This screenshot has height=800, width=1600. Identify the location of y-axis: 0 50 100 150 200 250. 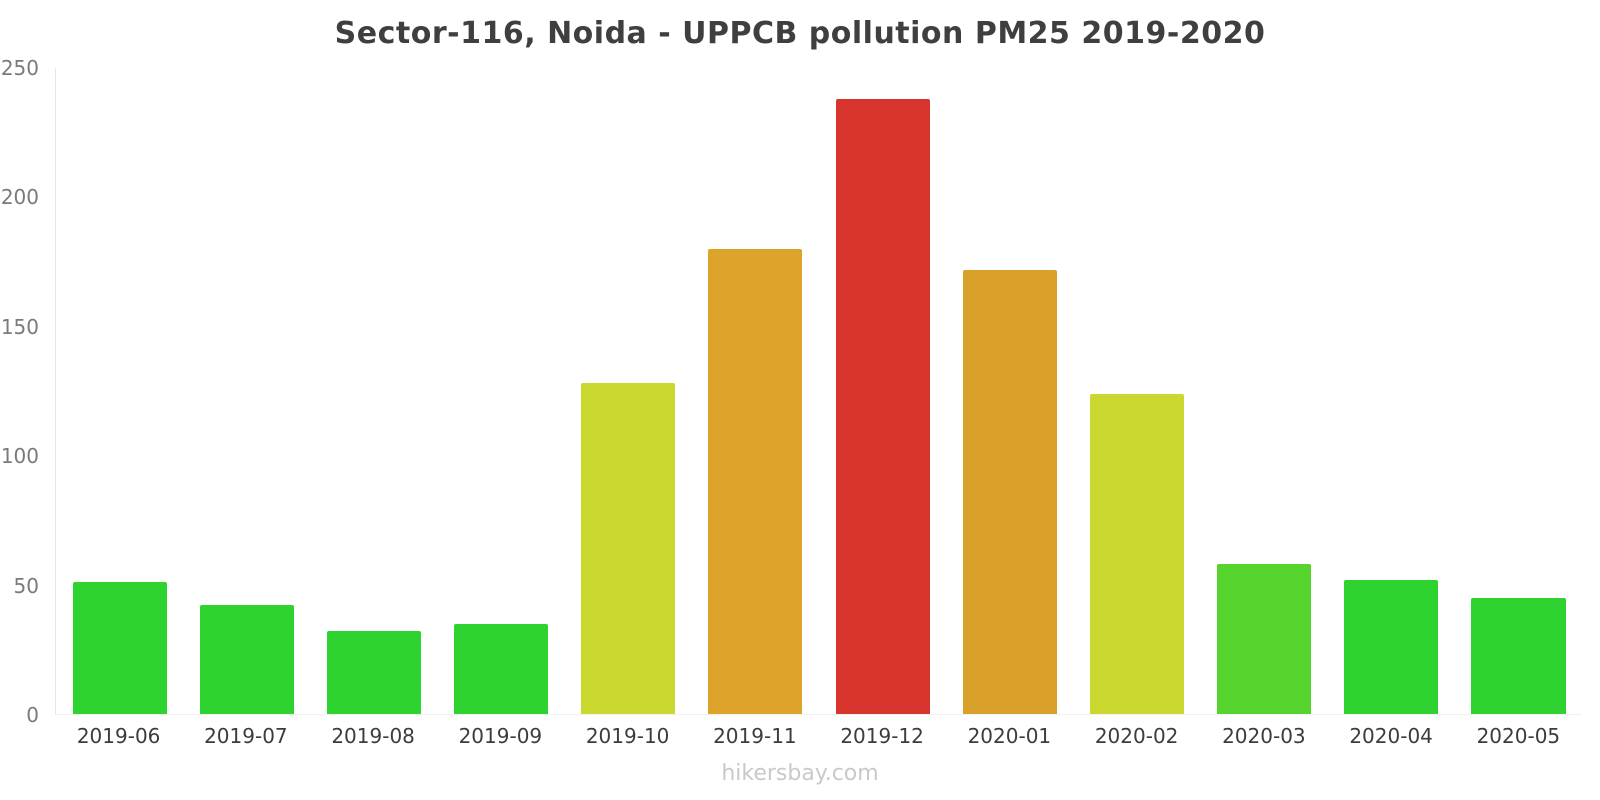
(23, 391).